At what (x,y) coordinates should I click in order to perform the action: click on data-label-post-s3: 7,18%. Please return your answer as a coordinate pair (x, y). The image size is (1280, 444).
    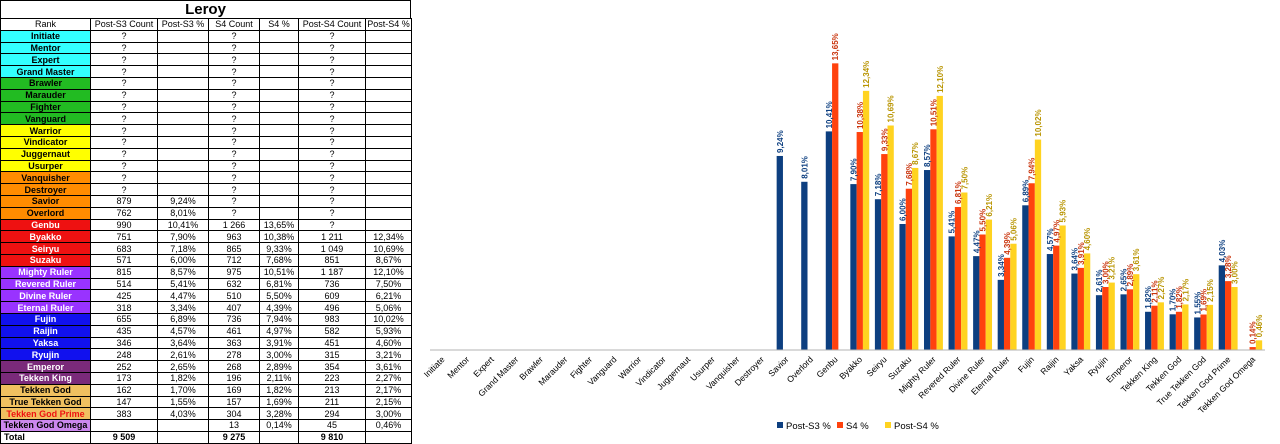
    Looking at the image, I should click on (878, 185).